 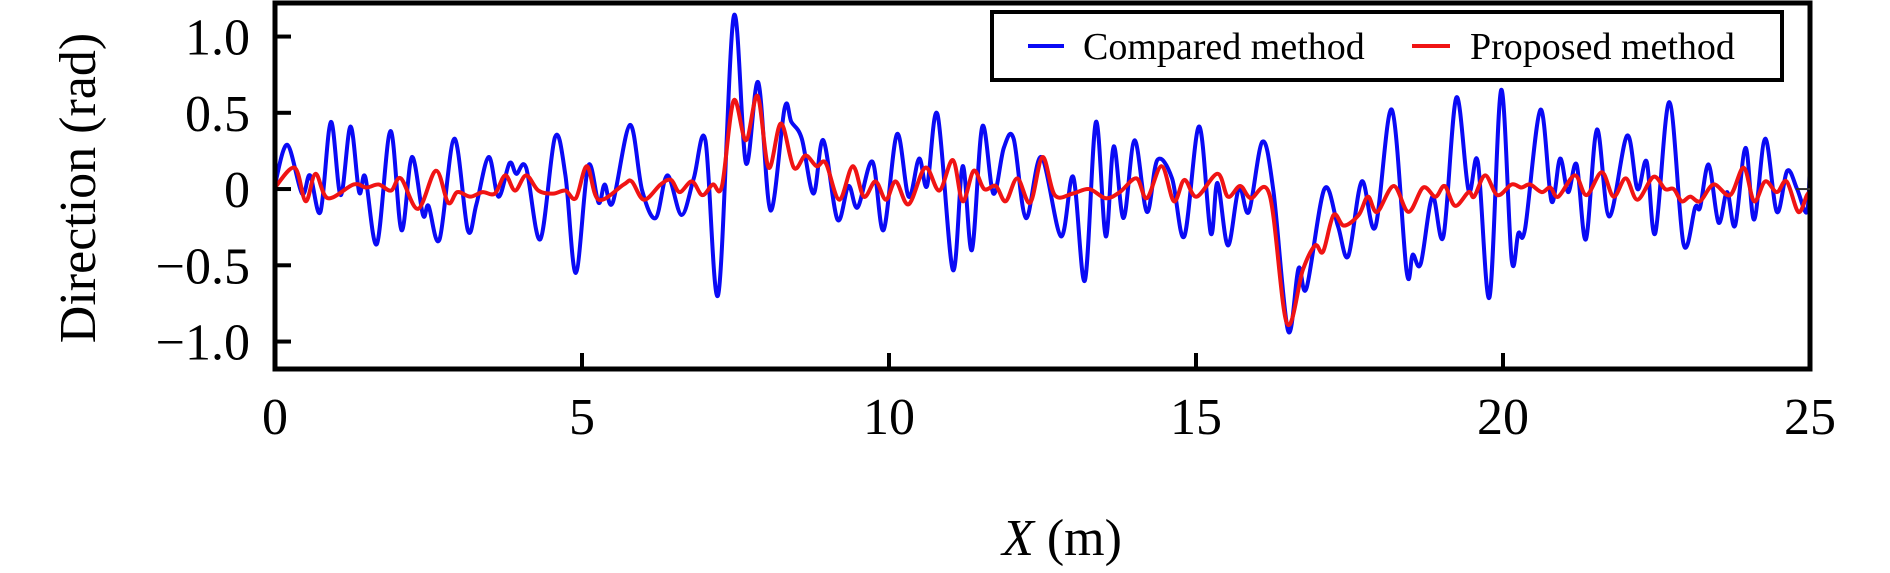 What do you see at coordinates (78, 188) in the screenshot?
I see `y-axis-label: Direction (rad)` at bounding box center [78, 188].